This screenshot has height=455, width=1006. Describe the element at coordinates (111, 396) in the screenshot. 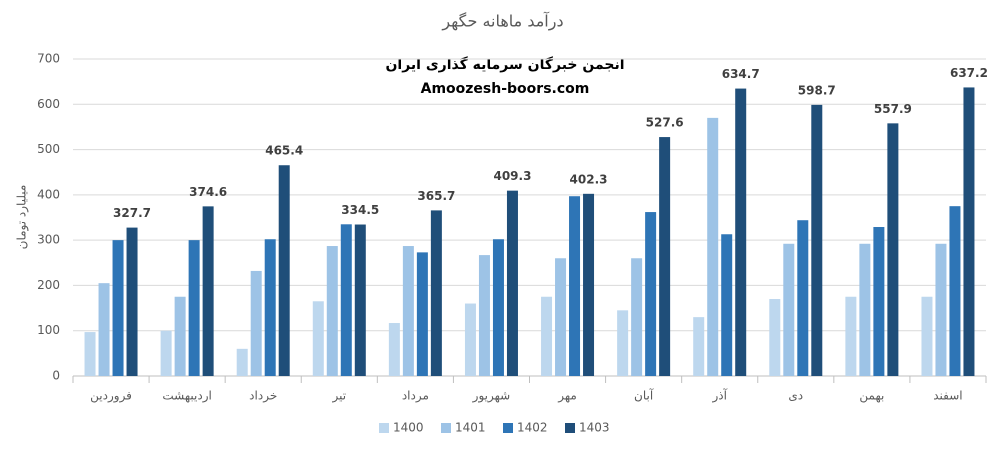

I see `x-tick-label: فروردین` at that location.